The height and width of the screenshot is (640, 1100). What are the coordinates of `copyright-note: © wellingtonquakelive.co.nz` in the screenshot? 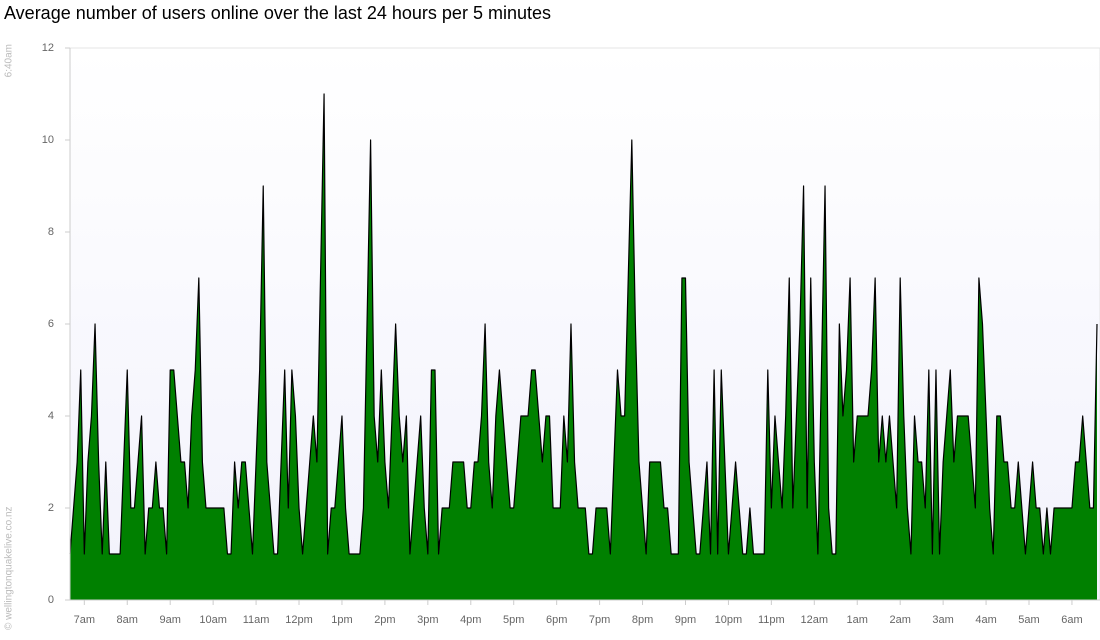 It's located at (9, 568).